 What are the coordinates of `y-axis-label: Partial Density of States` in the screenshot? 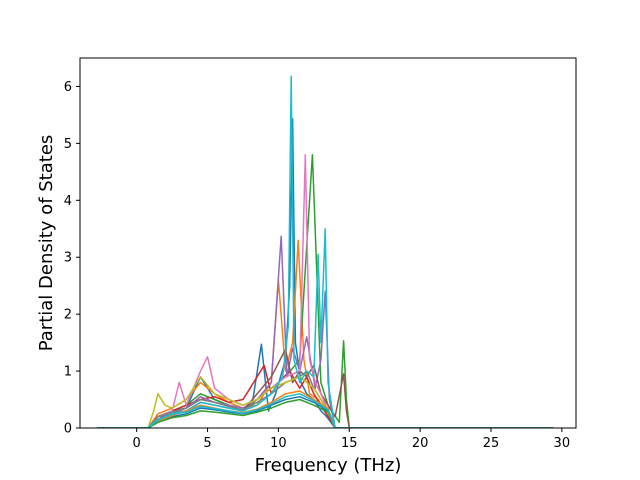 It's located at (46, 243).